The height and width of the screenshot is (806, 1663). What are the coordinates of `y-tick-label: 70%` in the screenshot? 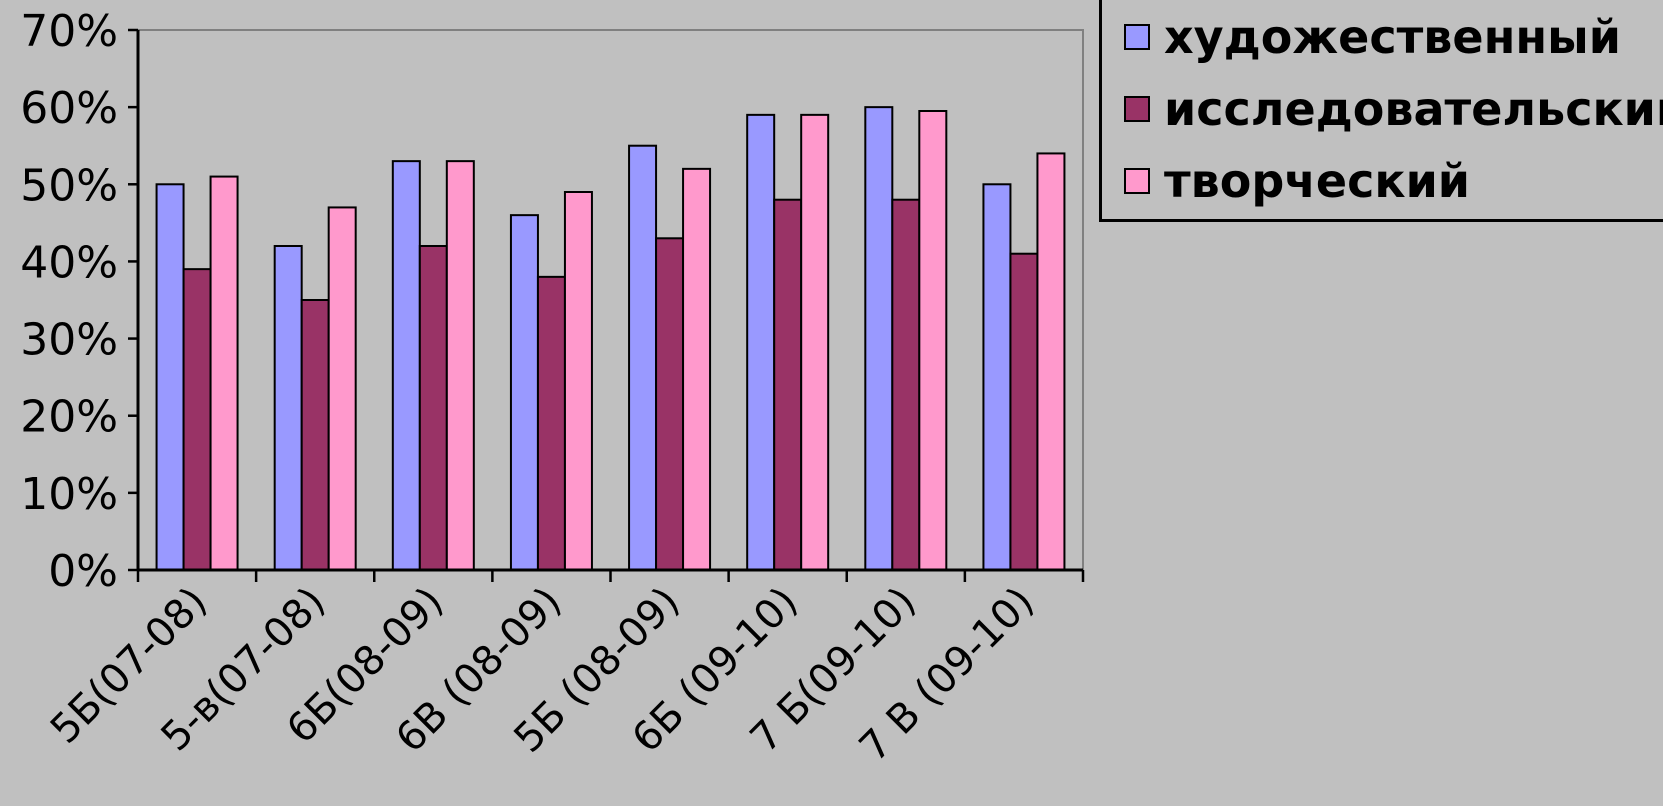 It's located at (69, 31).